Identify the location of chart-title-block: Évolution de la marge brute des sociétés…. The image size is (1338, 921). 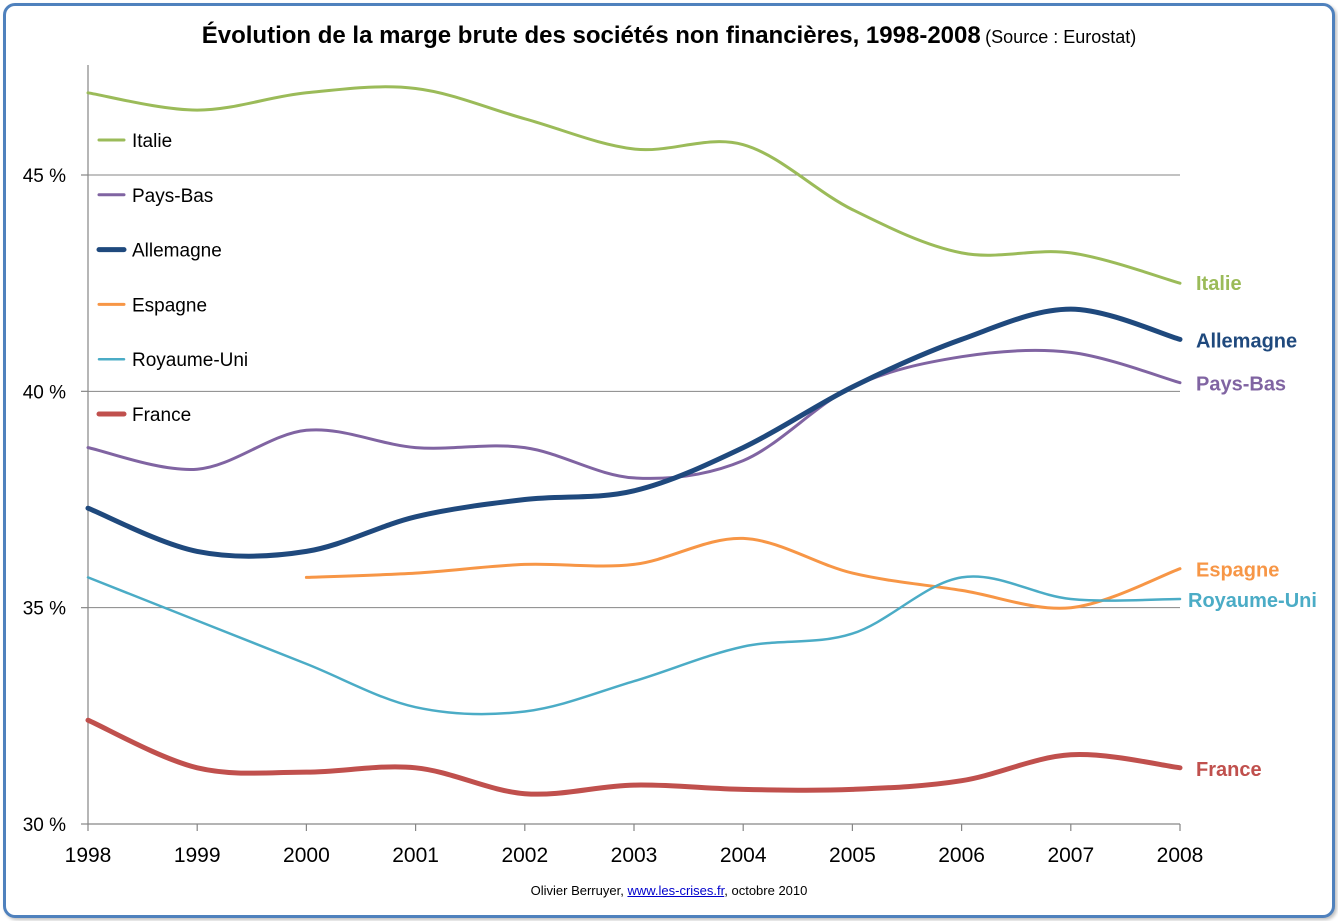
(669, 36).